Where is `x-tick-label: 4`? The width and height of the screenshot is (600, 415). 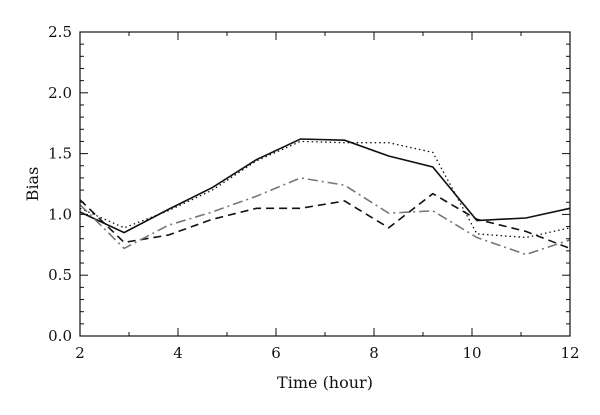 x-tick-label: 4 is located at coordinates (178, 353).